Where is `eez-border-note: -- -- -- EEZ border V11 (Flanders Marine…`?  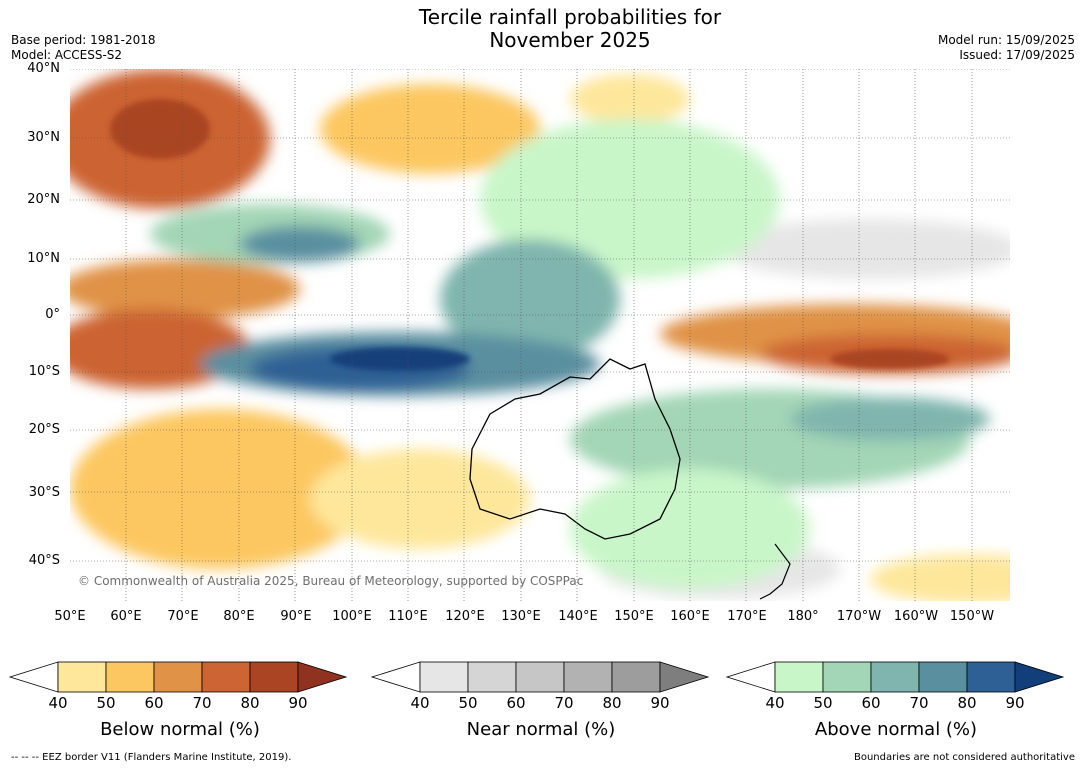 eez-border-note: -- -- -- EEZ border V11 (Flanders Marine… is located at coordinates (151, 757).